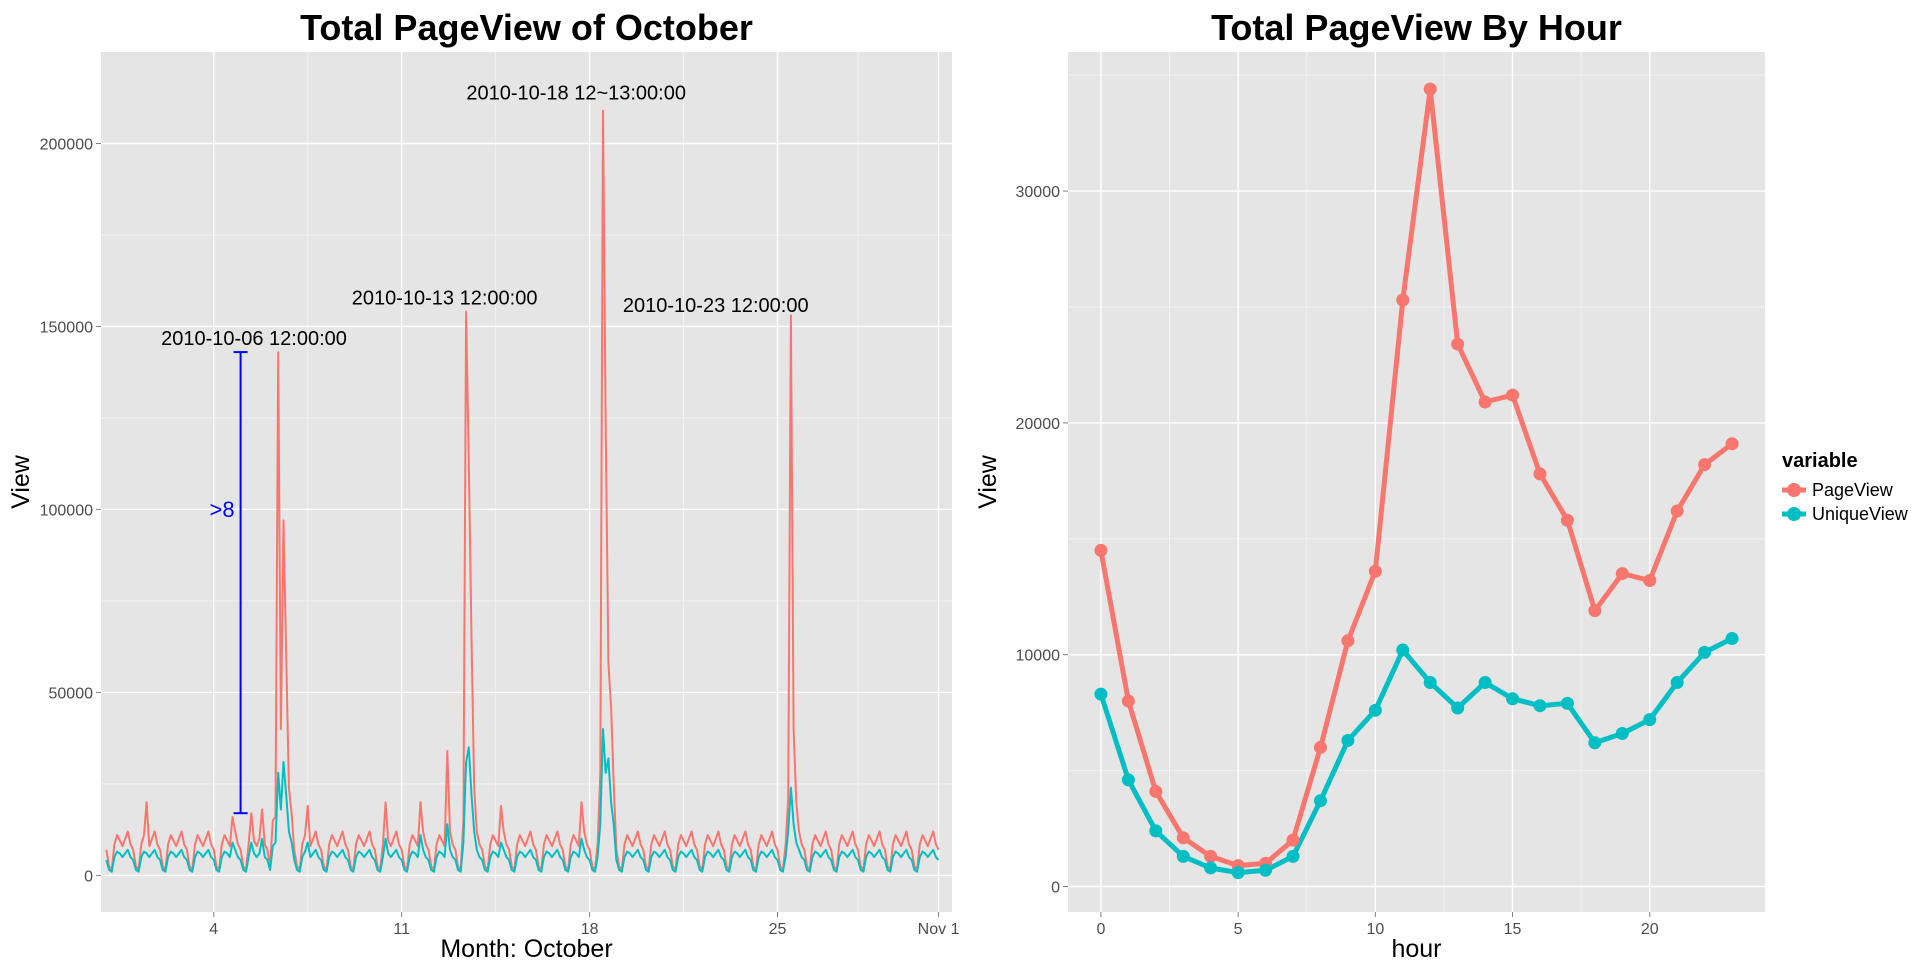 The height and width of the screenshot is (960, 1920). Describe the element at coordinates (213, 929) in the screenshot. I see `x-tick-label: 4` at that location.